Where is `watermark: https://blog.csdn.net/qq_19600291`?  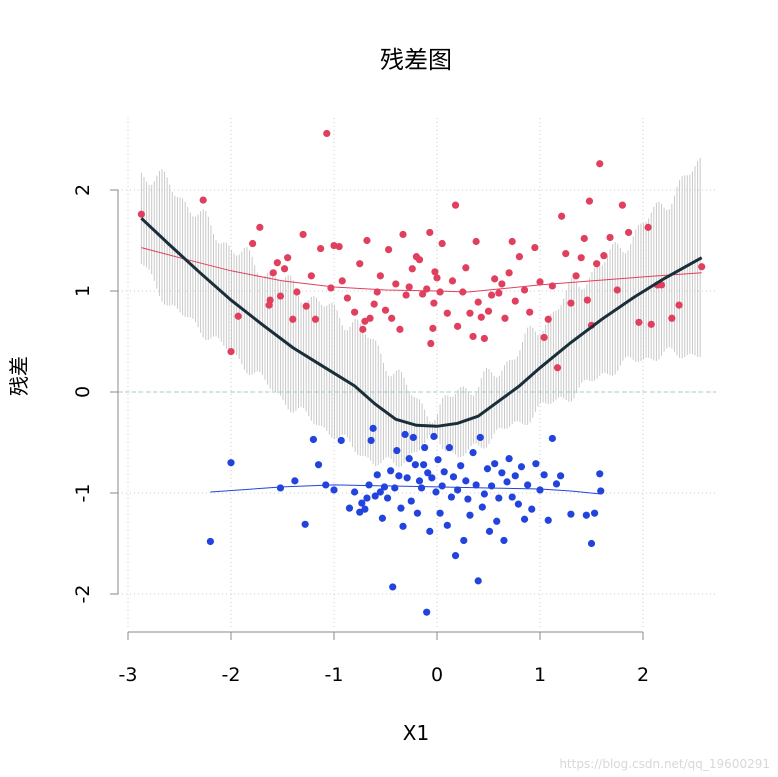 watermark: https://blog.csdn.net/qq_19600291 is located at coordinates (664, 764).